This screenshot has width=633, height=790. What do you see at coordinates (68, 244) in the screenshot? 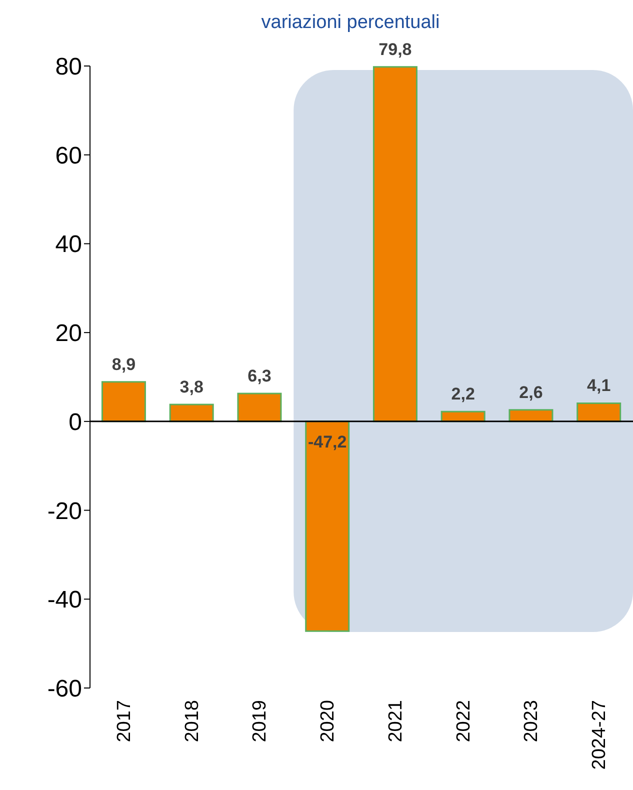
I see `y-tick-label: 40` at bounding box center [68, 244].